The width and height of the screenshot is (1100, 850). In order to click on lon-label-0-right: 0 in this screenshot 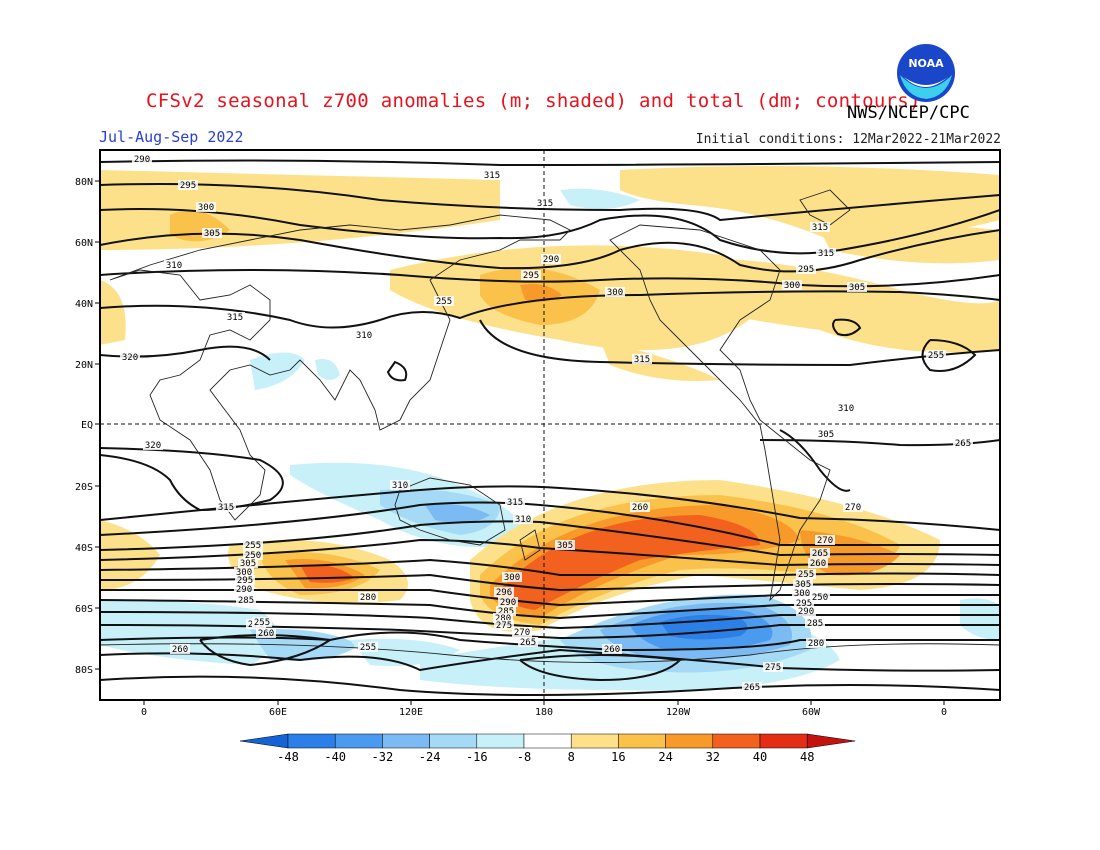, I will do `click(944, 712)`.